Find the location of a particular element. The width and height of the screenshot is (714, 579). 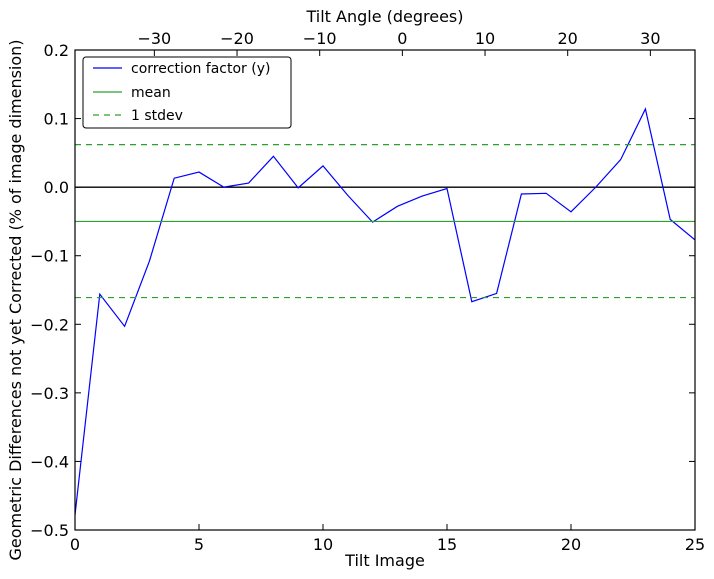

y-tick-label: −0.2 is located at coordinates (49, 324).